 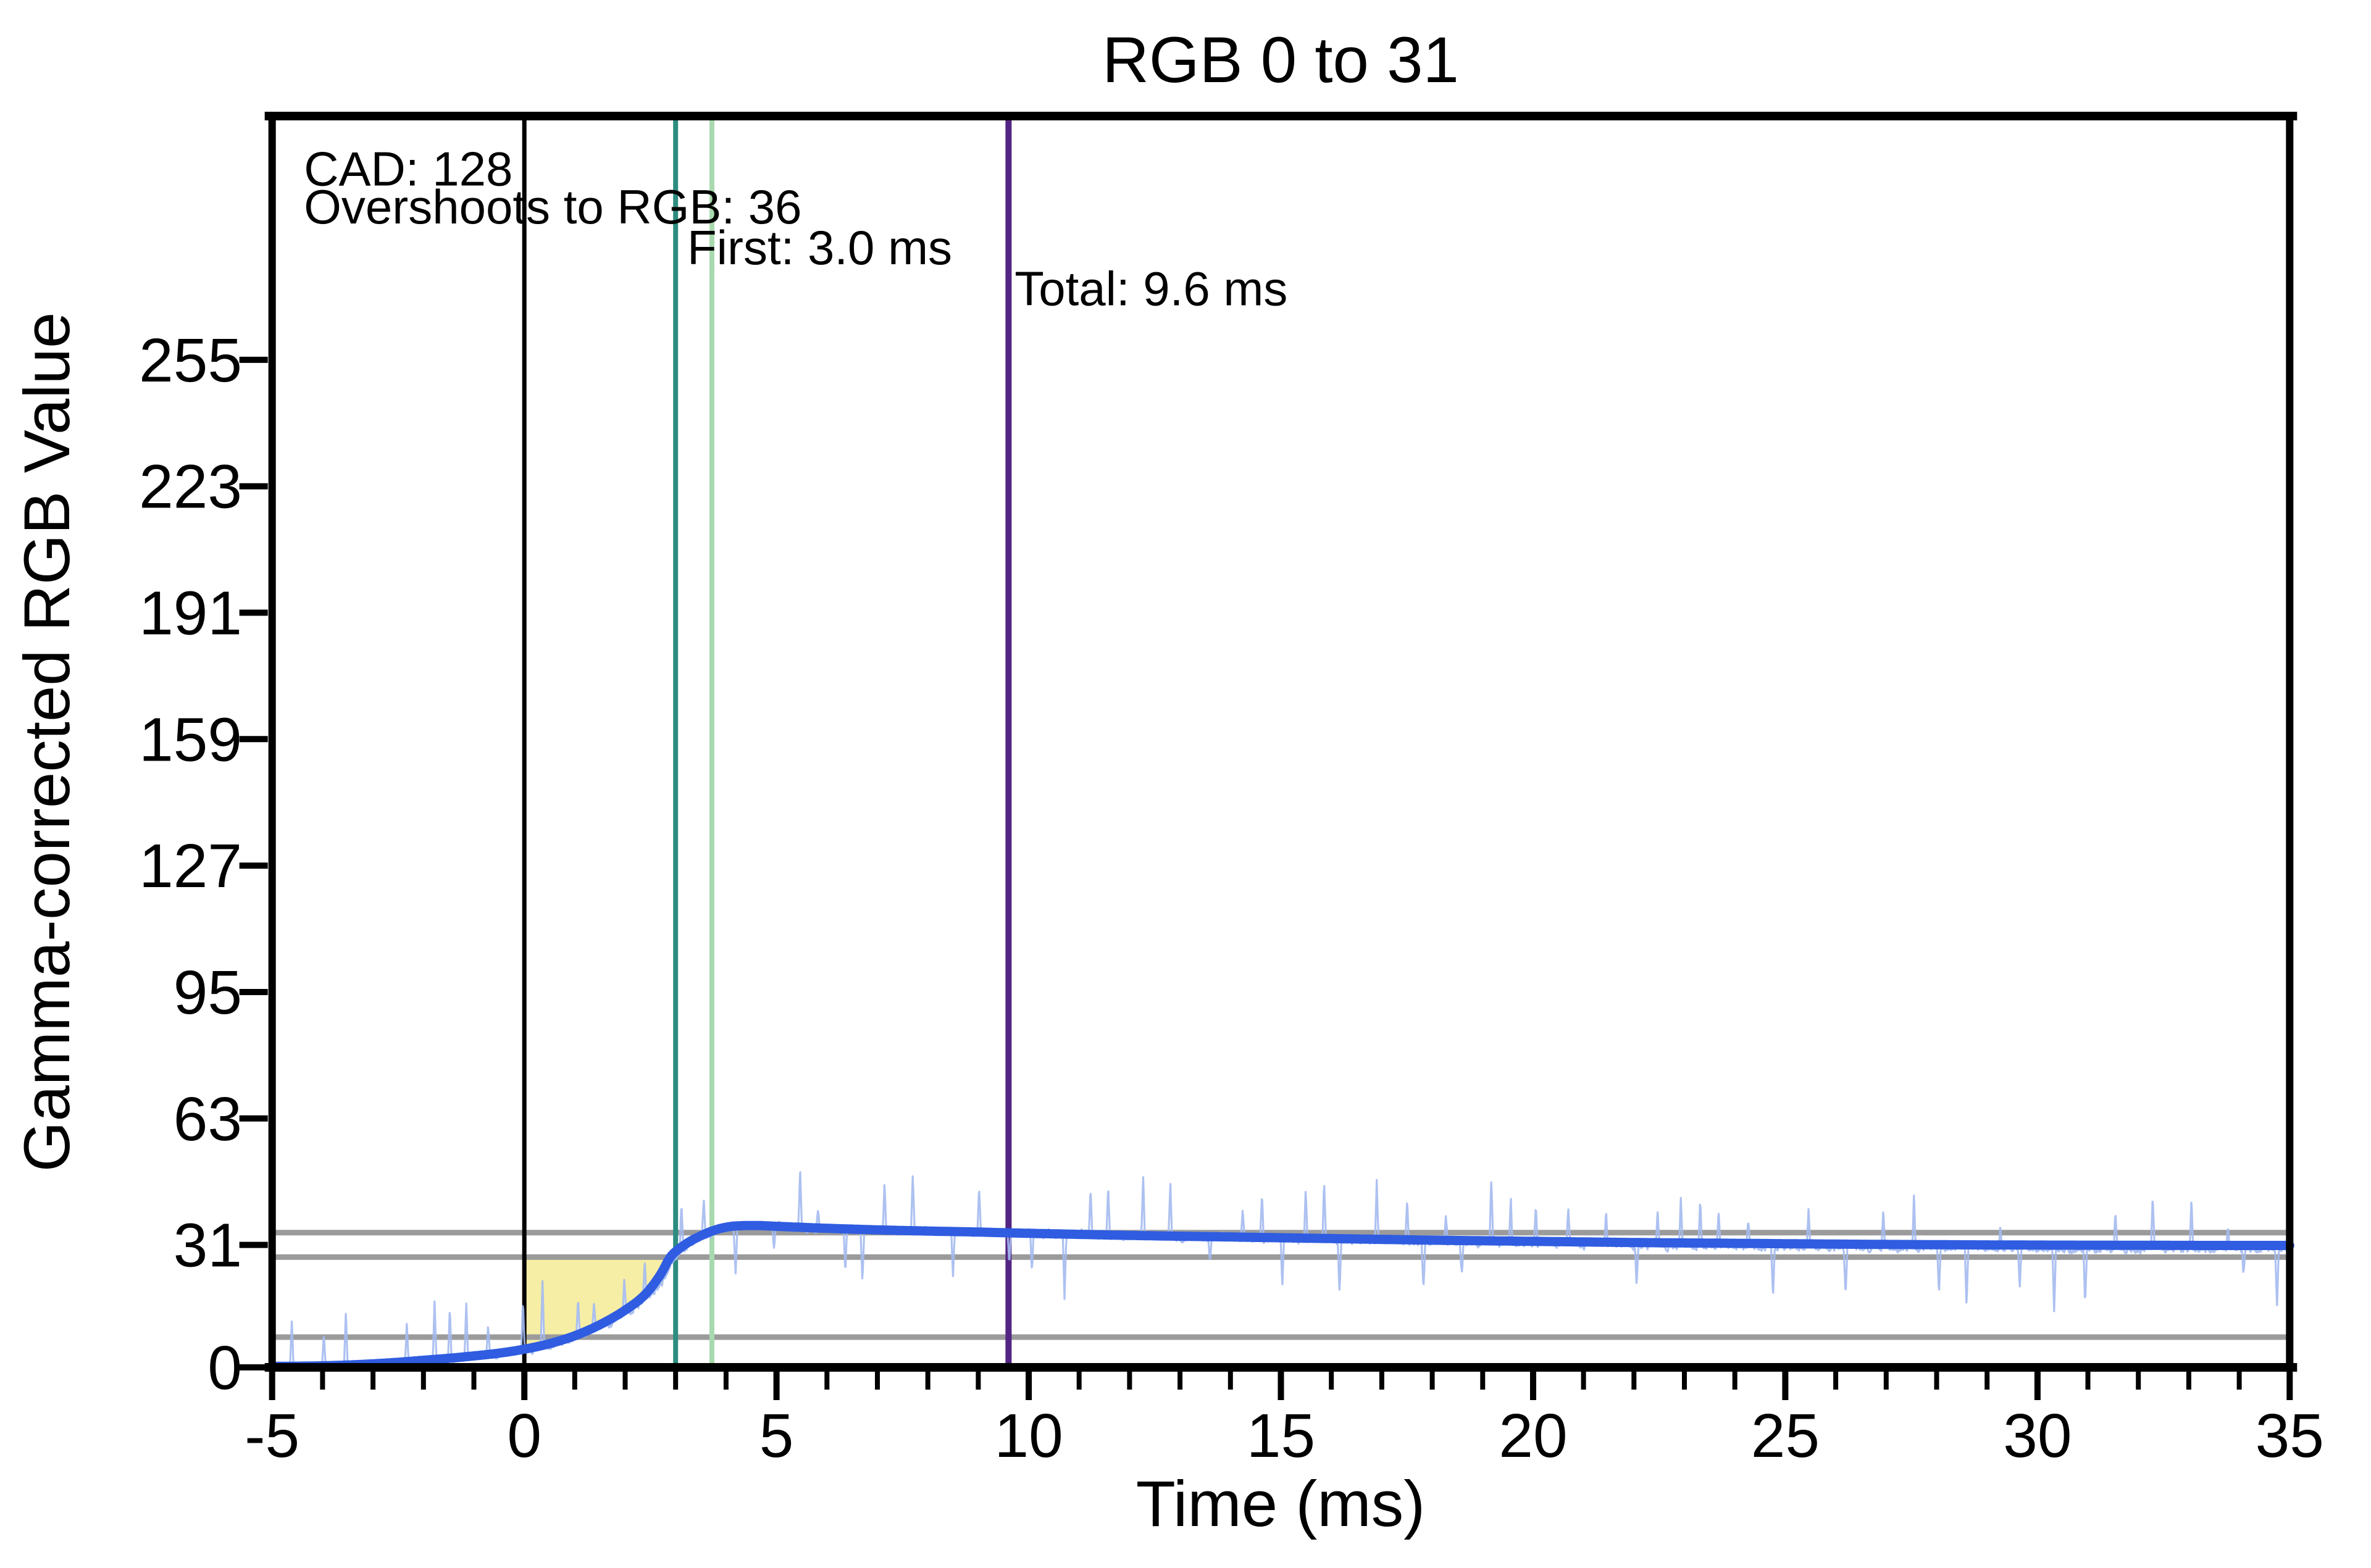 What do you see at coordinates (224, 1368) in the screenshot?
I see `y-tick-label-0: 0` at bounding box center [224, 1368].